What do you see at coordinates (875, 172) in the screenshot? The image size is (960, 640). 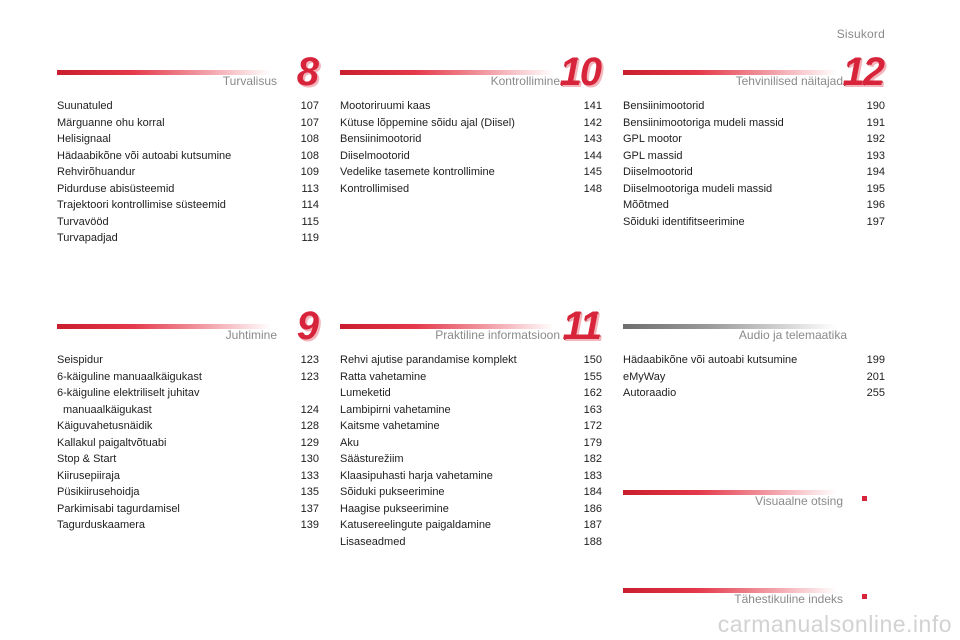 I see `toc-entry-page-number: 194` at bounding box center [875, 172].